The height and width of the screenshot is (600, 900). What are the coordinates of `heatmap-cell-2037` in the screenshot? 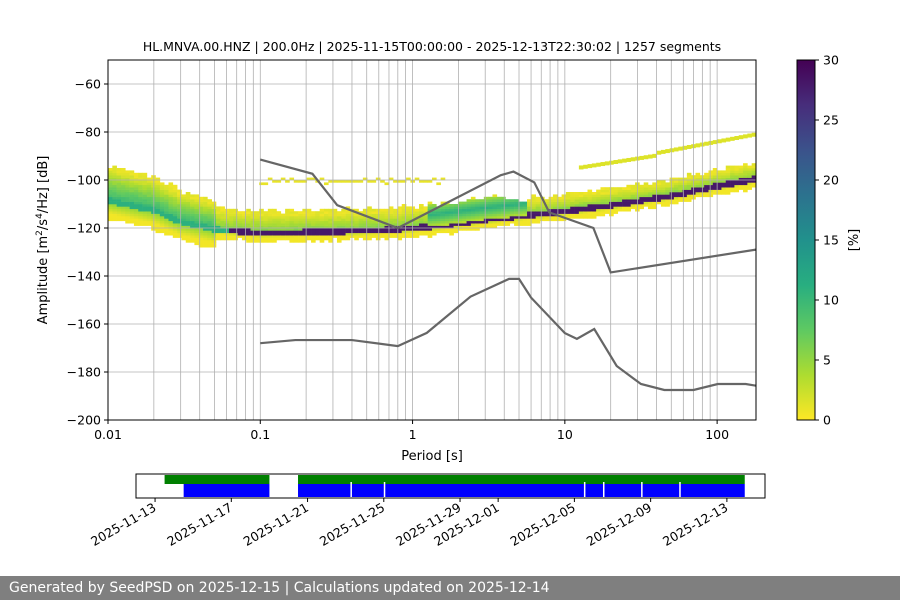 It's located at (732, 174).